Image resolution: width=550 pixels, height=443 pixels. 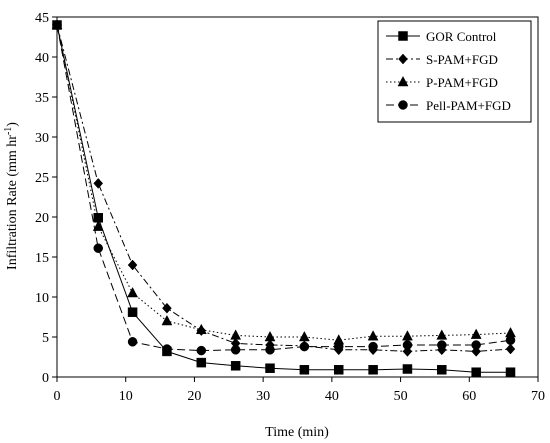 What do you see at coordinates (468, 105) in the screenshot?
I see `legend-label: Pell-PAM+FGD` at bounding box center [468, 105].